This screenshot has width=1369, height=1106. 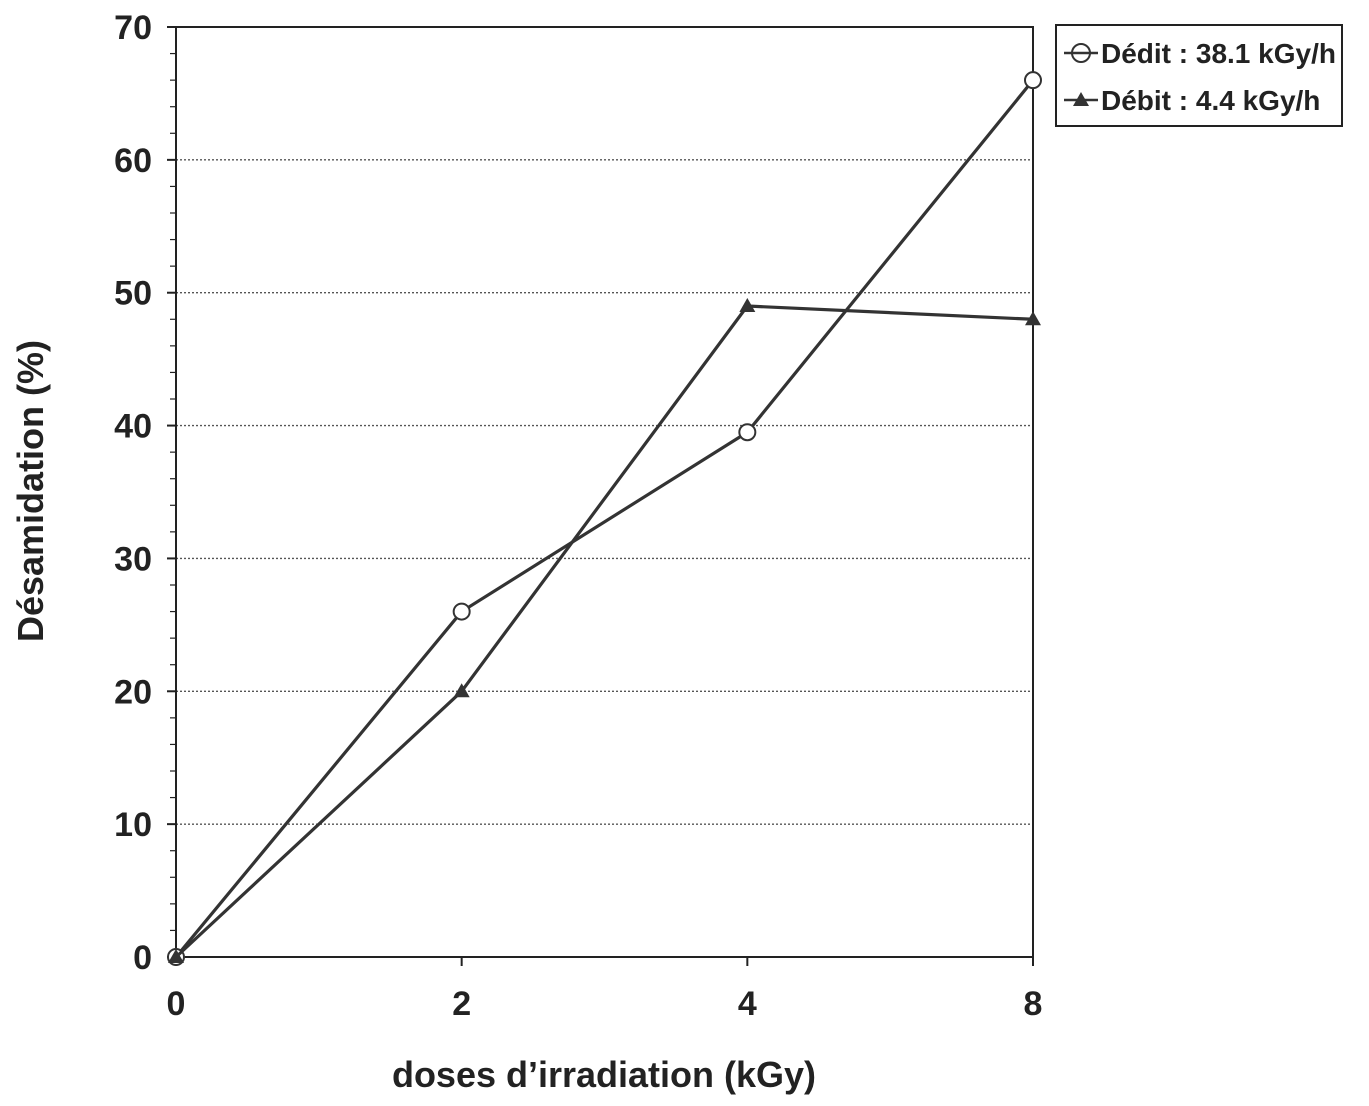 I want to click on legend-box, so click(x=1199, y=75).